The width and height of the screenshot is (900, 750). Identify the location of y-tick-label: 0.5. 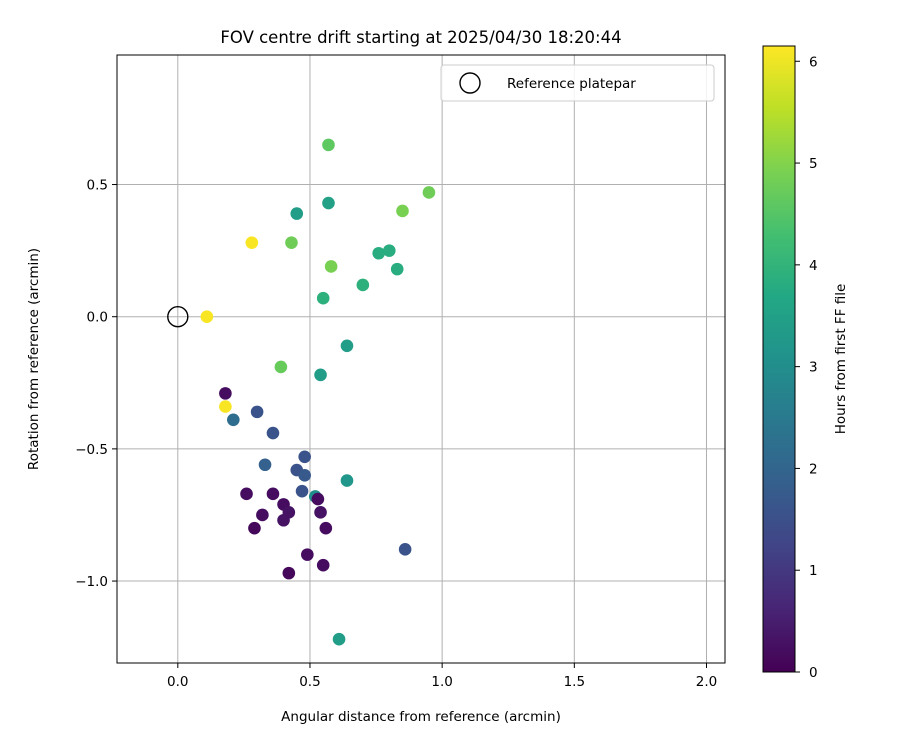
(97, 186).